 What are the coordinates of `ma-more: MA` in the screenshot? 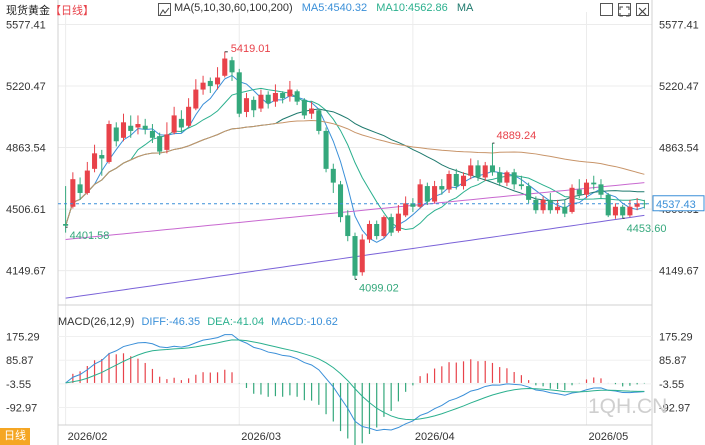 It's located at (465, 8).